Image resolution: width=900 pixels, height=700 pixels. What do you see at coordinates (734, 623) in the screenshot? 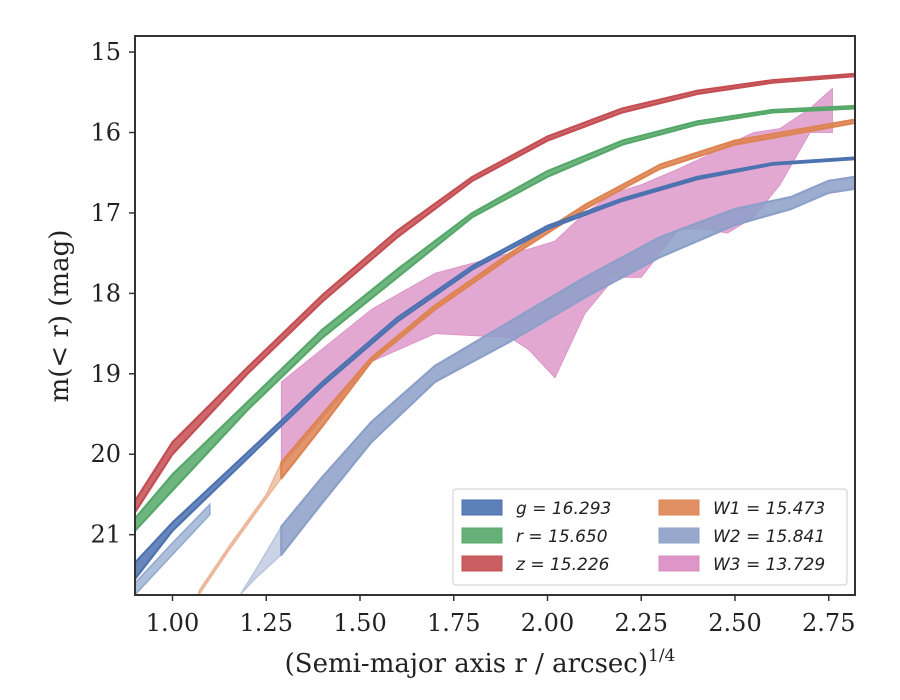
I see `x-tick-label: 2.50` at bounding box center [734, 623].